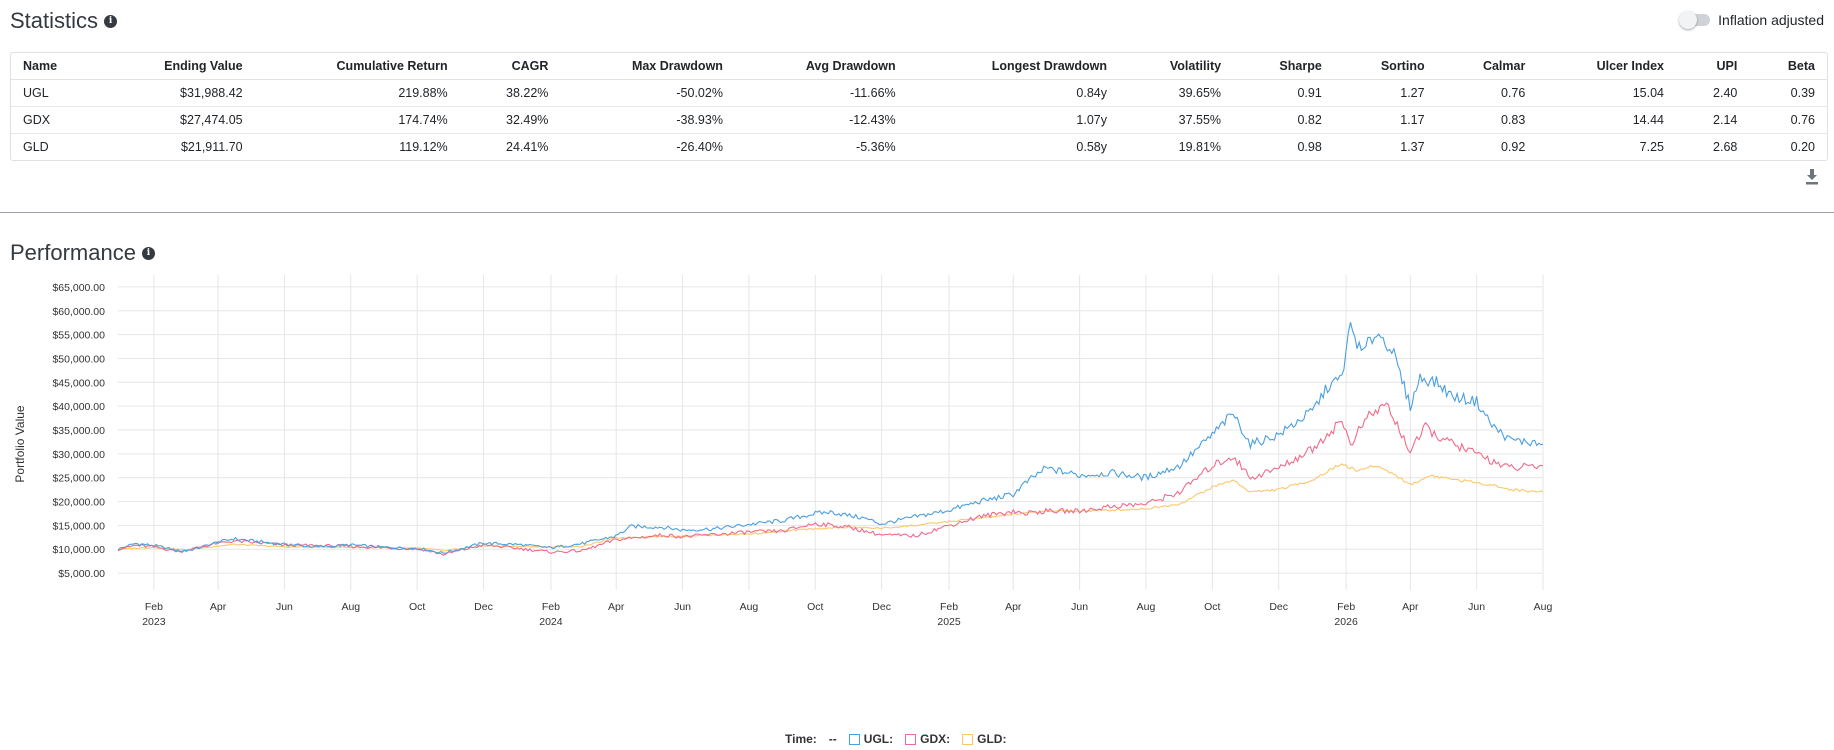 This screenshot has height=750, width=1834. What do you see at coordinates (917, 212) in the screenshot?
I see `section-divider` at bounding box center [917, 212].